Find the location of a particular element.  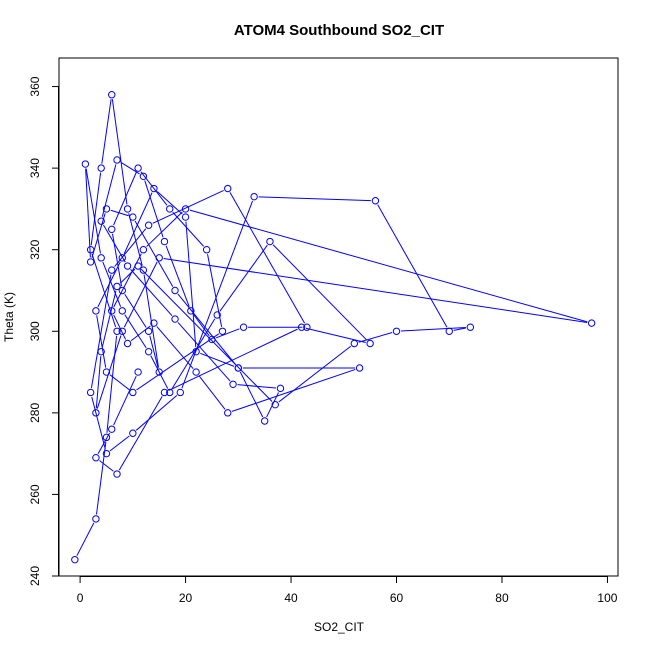

y-tick-label: 340 is located at coordinates (35, 168).